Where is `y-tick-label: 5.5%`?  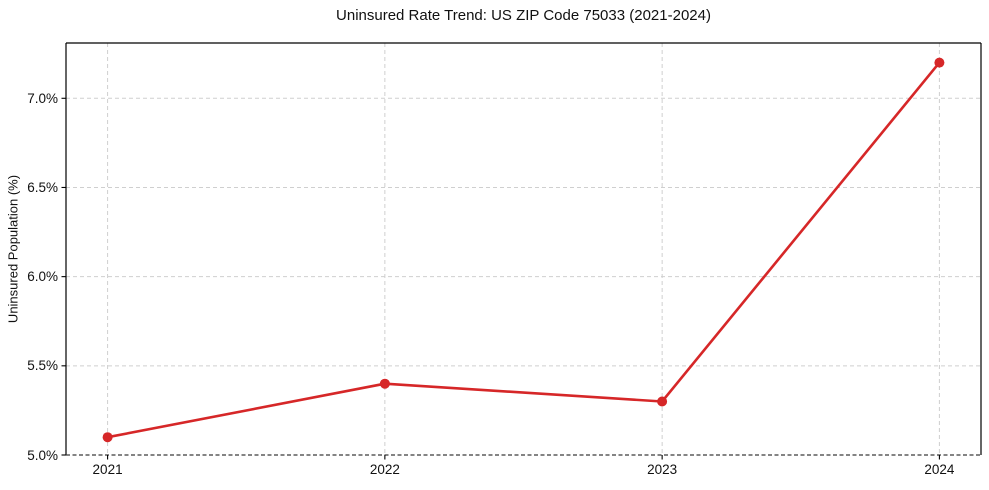
y-tick-label: 5.5% is located at coordinates (42, 366).